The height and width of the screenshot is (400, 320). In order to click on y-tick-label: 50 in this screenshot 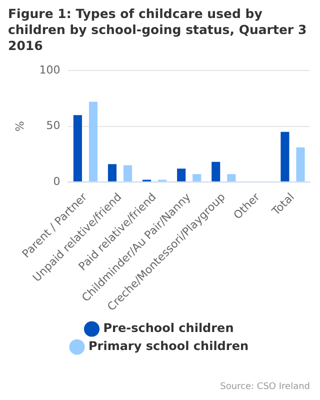, I will do `click(53, 125)`.